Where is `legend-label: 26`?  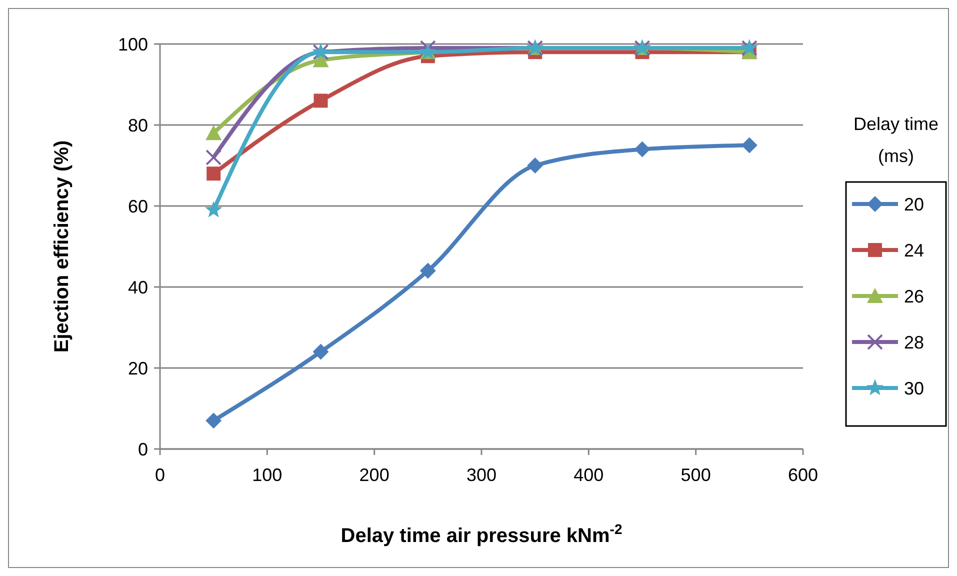
legend-label: 26 is located at coordinates (914, 296).